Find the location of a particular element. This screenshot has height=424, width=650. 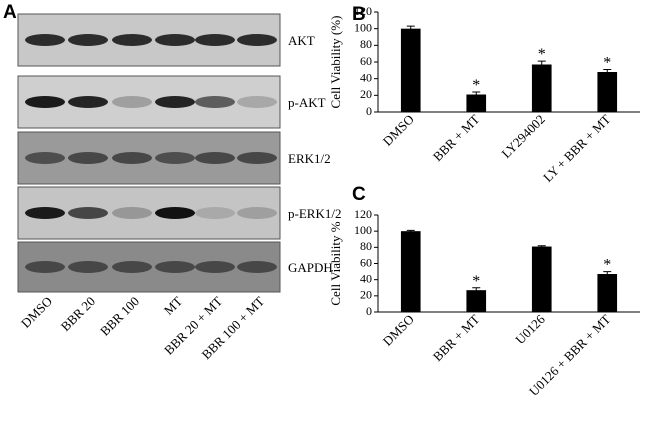

protein-label: AKT is located at coordinates (301, 40).